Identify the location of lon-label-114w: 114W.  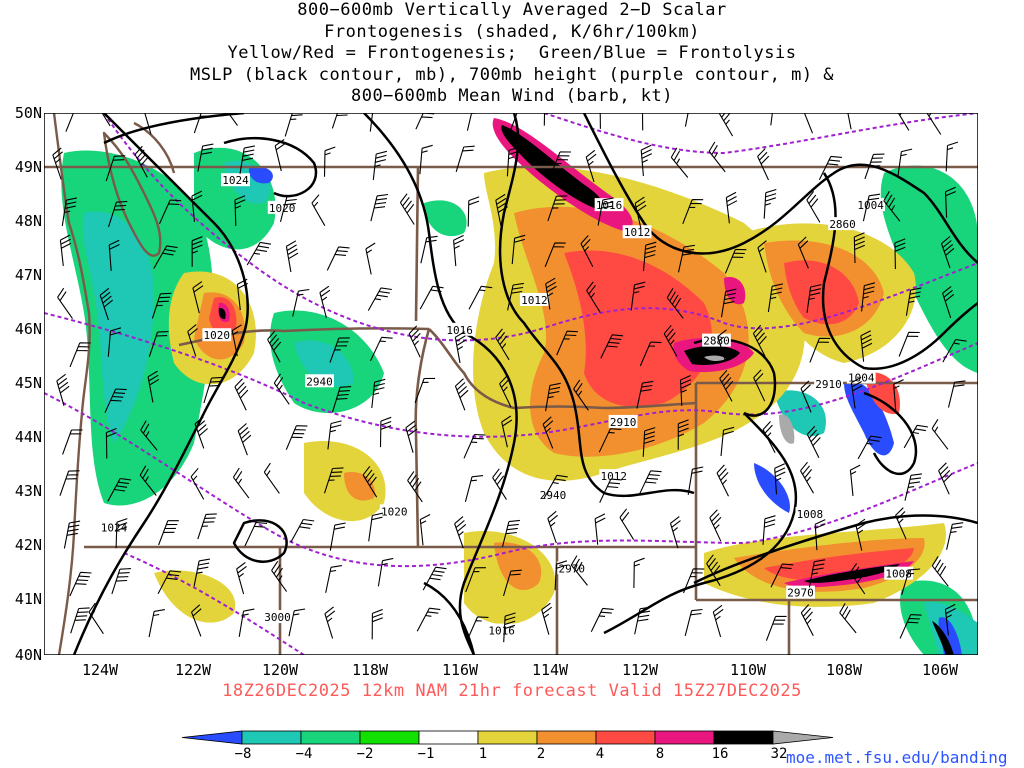
(550, 670).